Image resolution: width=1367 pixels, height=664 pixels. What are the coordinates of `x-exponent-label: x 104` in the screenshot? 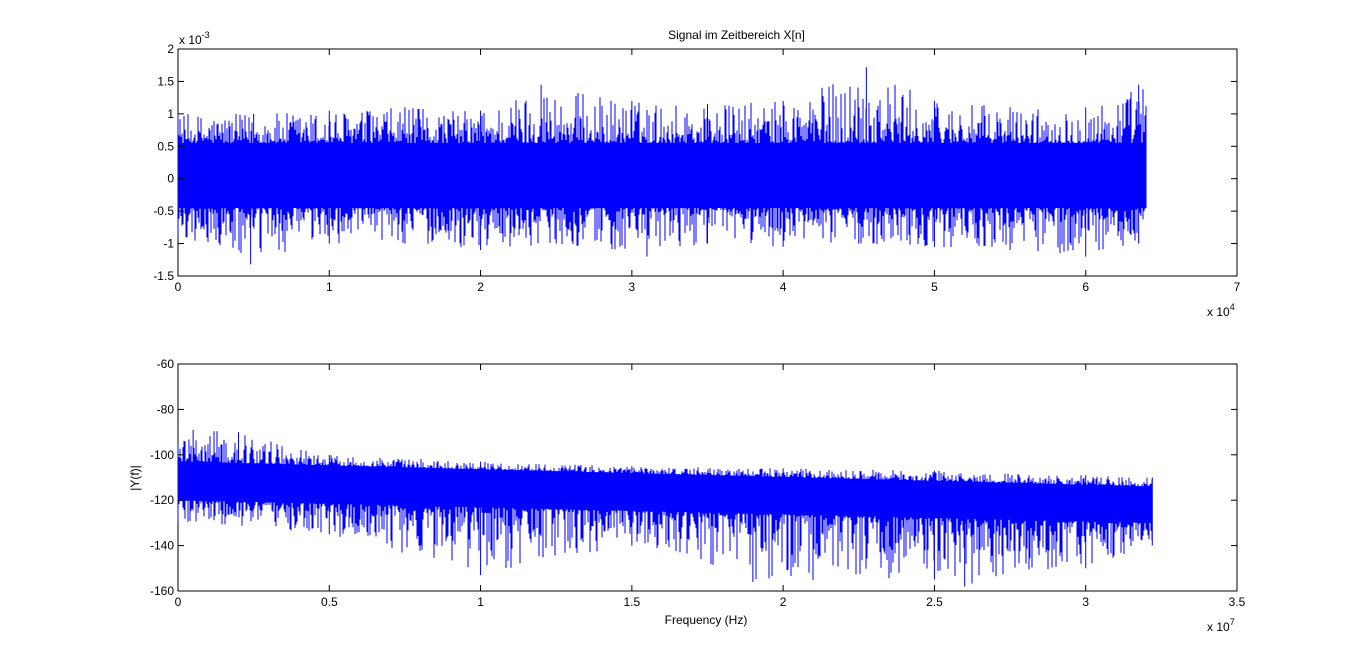 It's located at (1221, 310).